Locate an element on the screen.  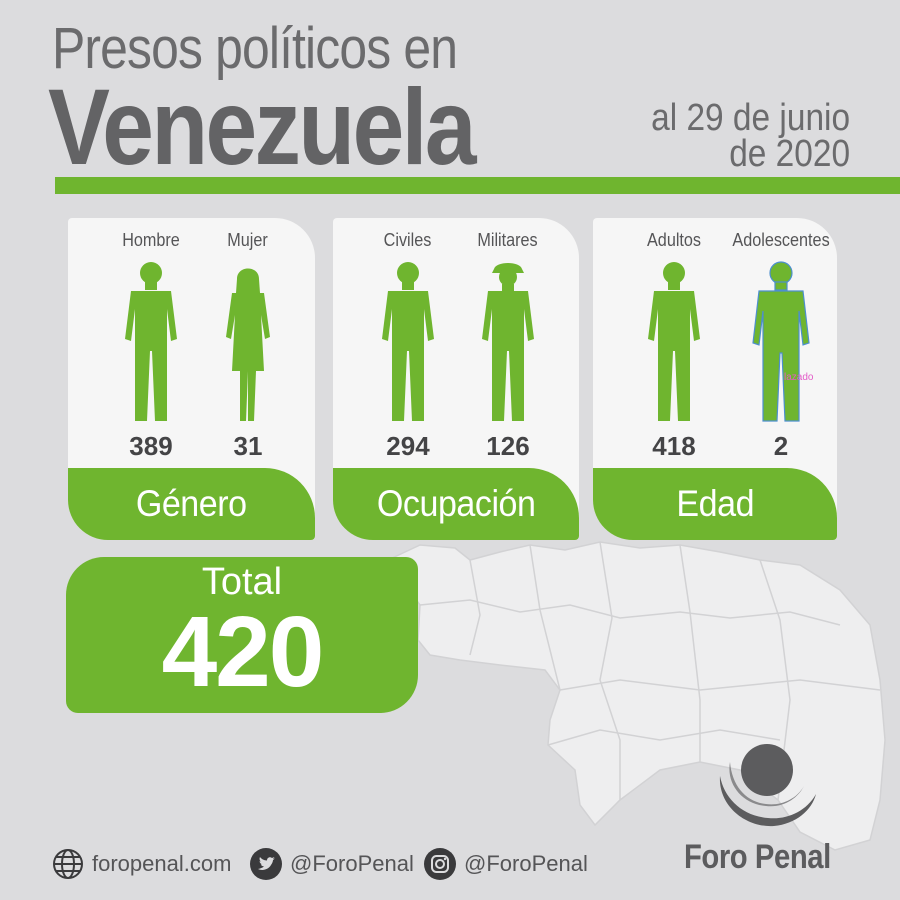
website-text: foropenal.com is located at coordinates (162, 863).